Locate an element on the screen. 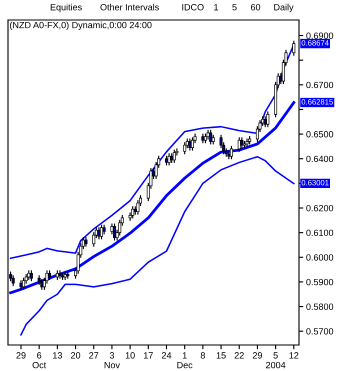 The image size is (338, 371). chart-title: (NZD A0-FX,0) Dynamic,0:00 24:00 is located at coordinates (81, 26).